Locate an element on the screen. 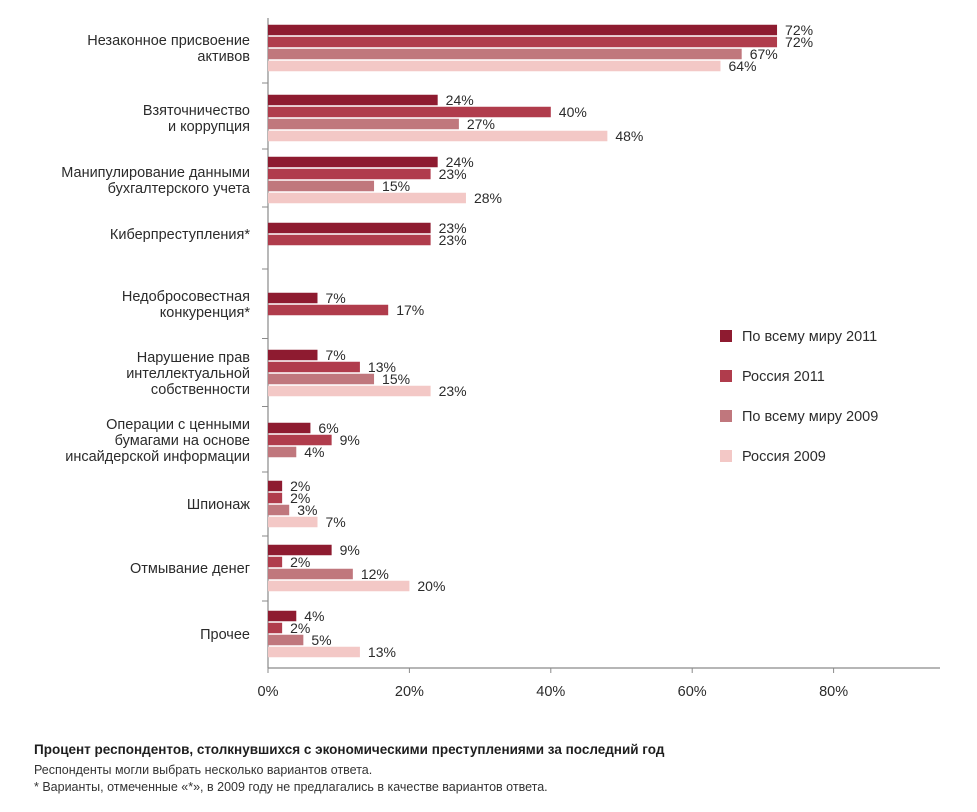 Image resolution: width=977 pixels, height=812 pixels. bar-value-label: 6% is located at coordinates (328, 428).